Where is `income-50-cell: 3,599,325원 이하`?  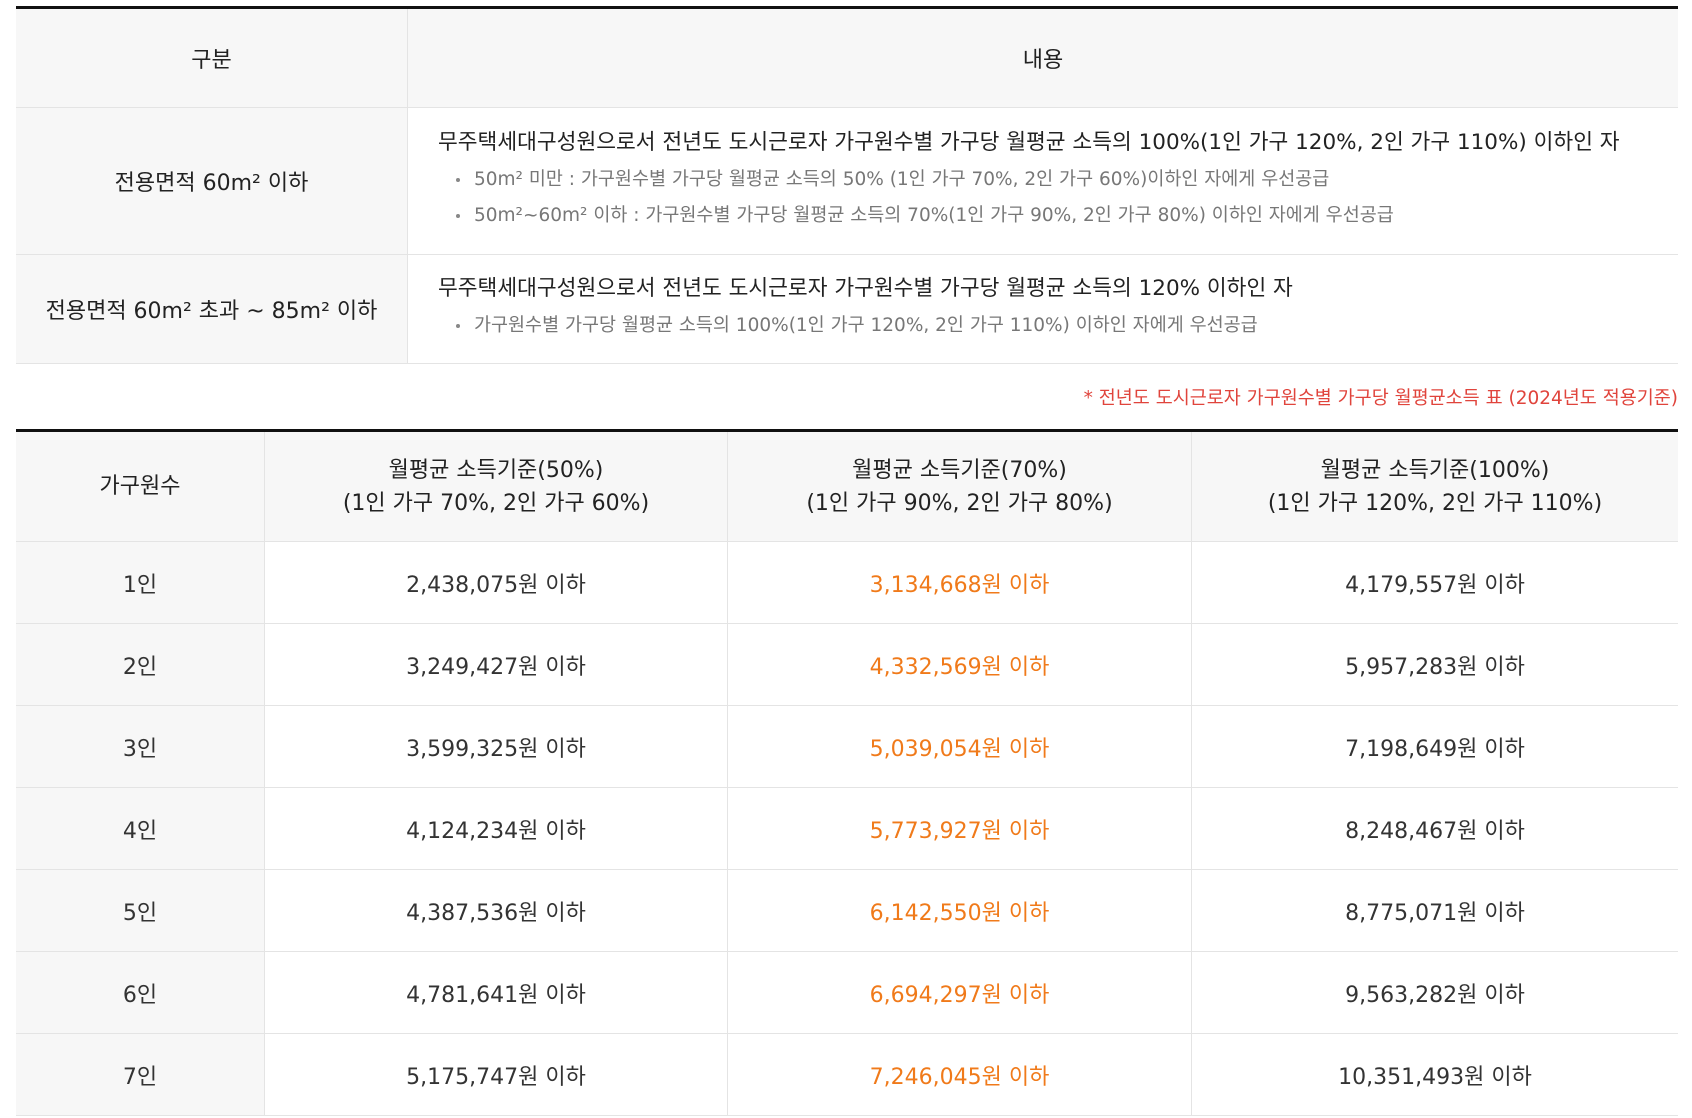 income-50-cell: 3,599,325원 이하 is located at coordinates (496, 746).